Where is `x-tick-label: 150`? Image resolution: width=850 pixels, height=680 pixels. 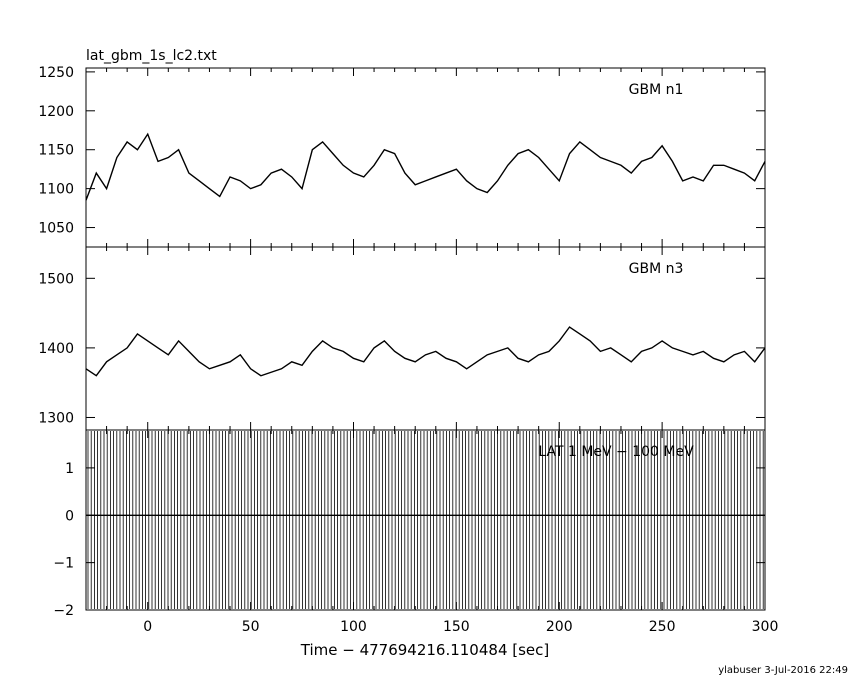
x-tick-label: 150 is located at coordinates (456, 627).